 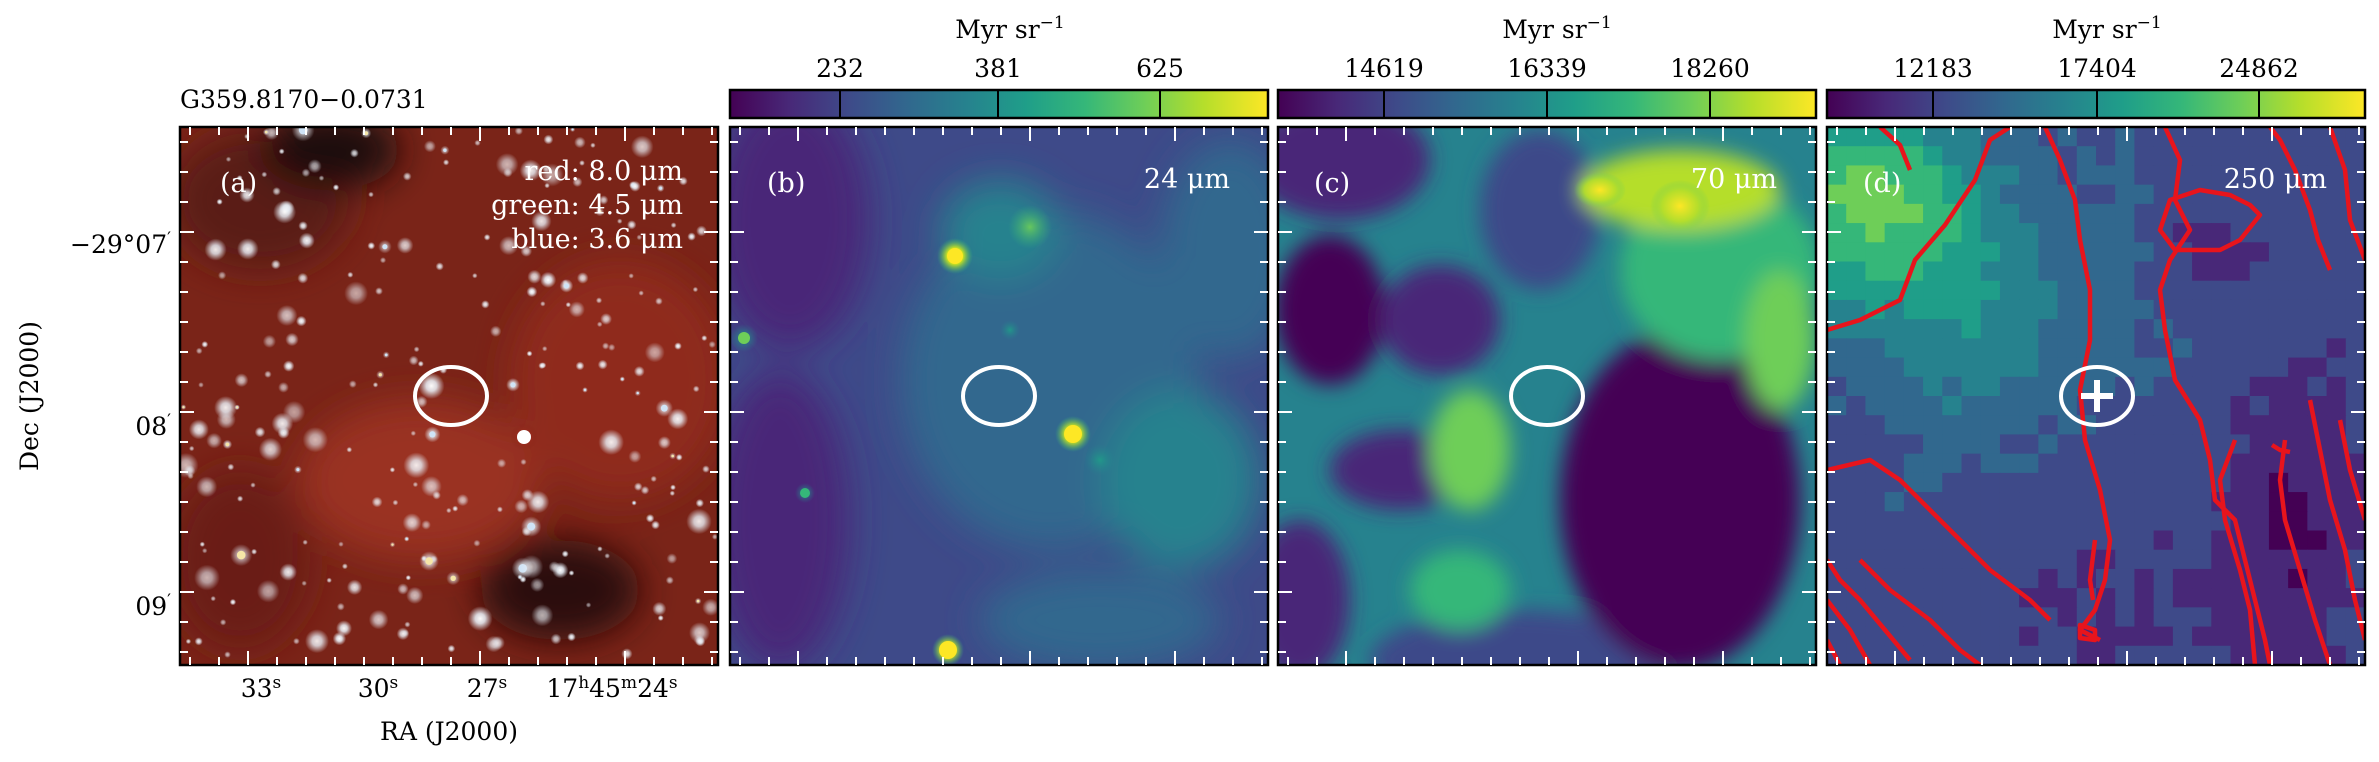 What do you see at coordinates (1734, 179) in the screenshot?
I see `panel-c-band: 70 μm` at bounding box center [1734, 179].